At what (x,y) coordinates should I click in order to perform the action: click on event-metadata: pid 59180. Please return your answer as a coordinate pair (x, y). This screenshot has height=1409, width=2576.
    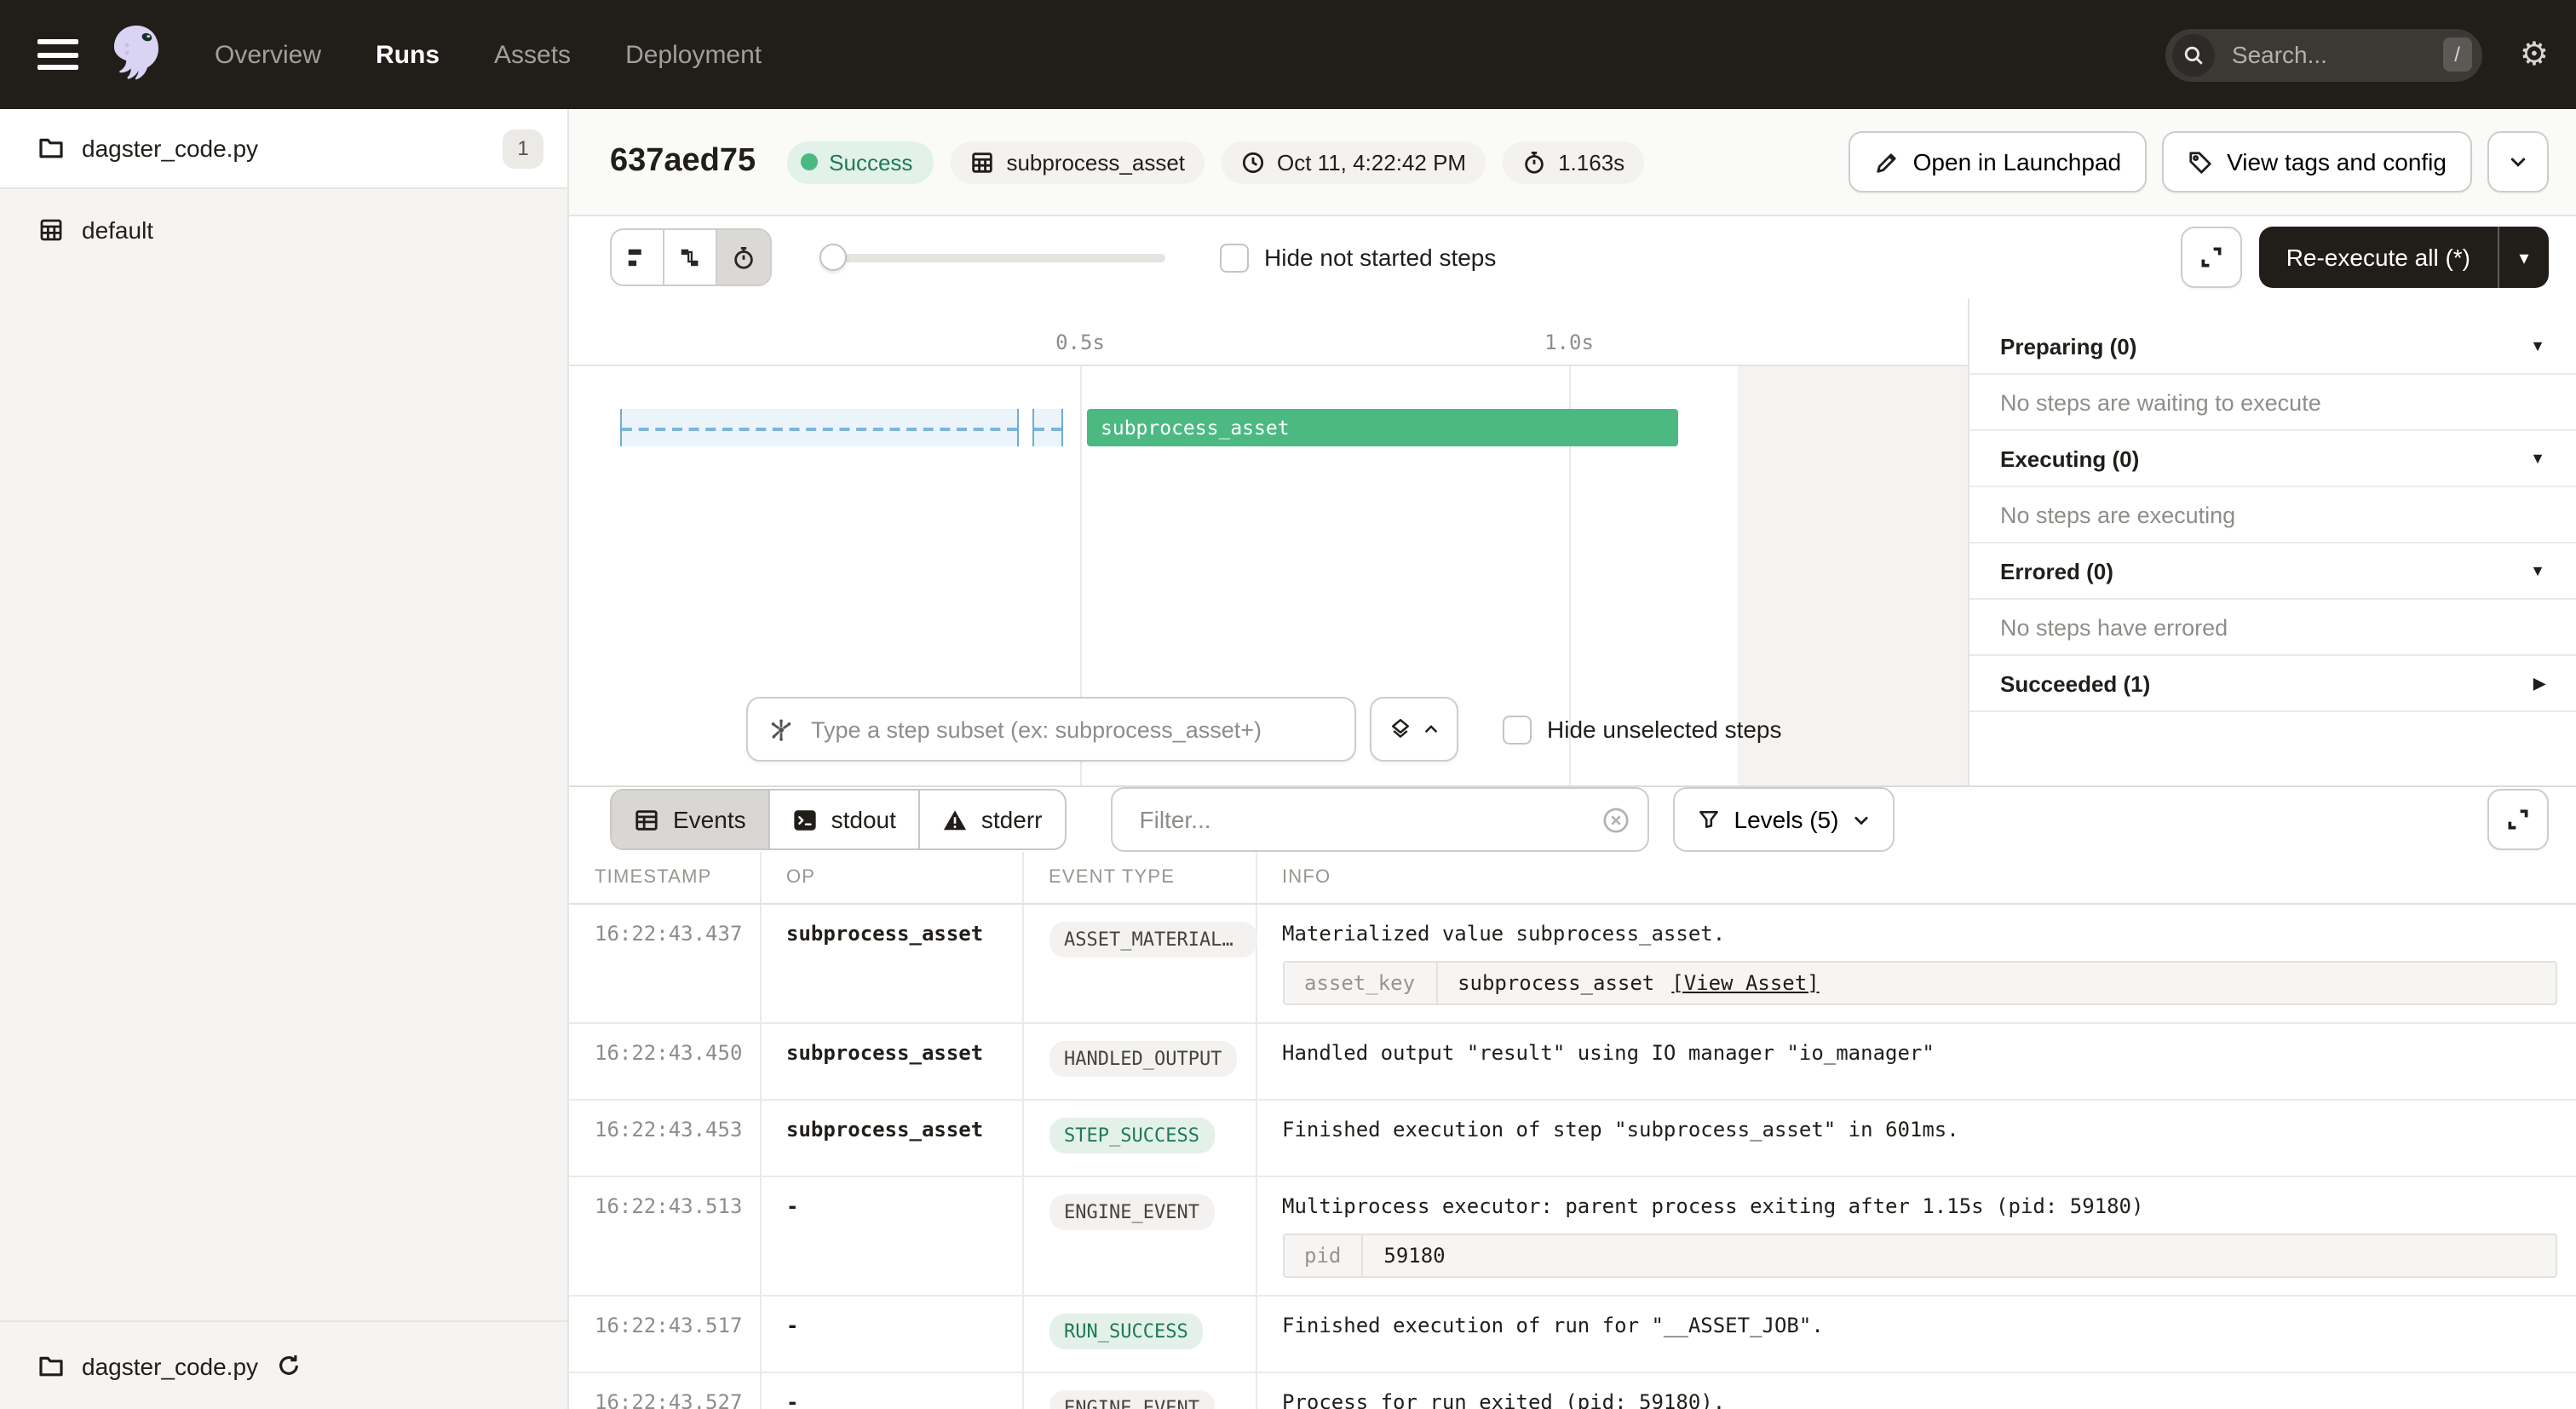
    Looking at the image, I should click on (1919, 1256).